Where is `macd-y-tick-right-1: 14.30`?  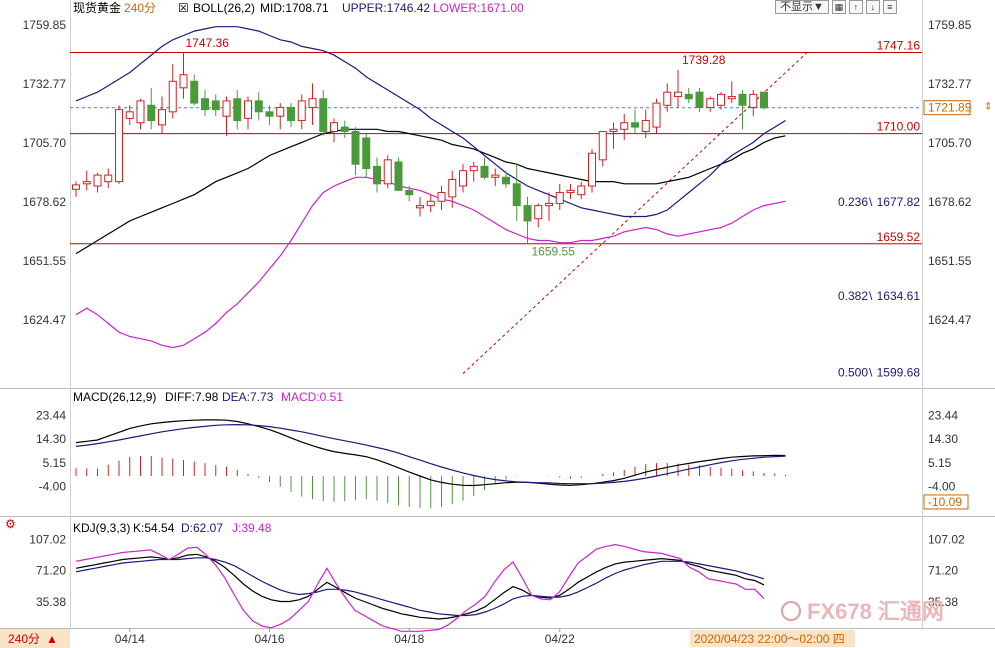
macd-y-tick-right-1: 14.30 is located at coordinates (943, 439).